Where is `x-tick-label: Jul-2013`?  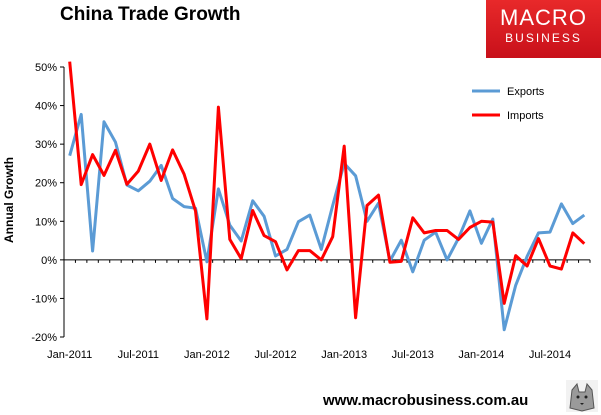 x-tick-label: Jul-2013 is located at coordinates (413, 355).